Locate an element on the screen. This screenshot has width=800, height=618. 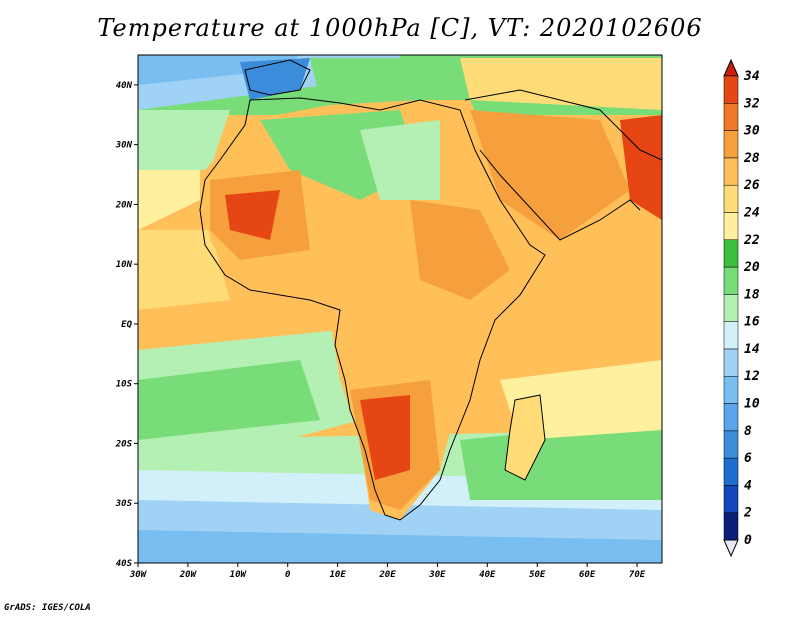
colorbar-label: 26 is located at coordinates (751, 185).